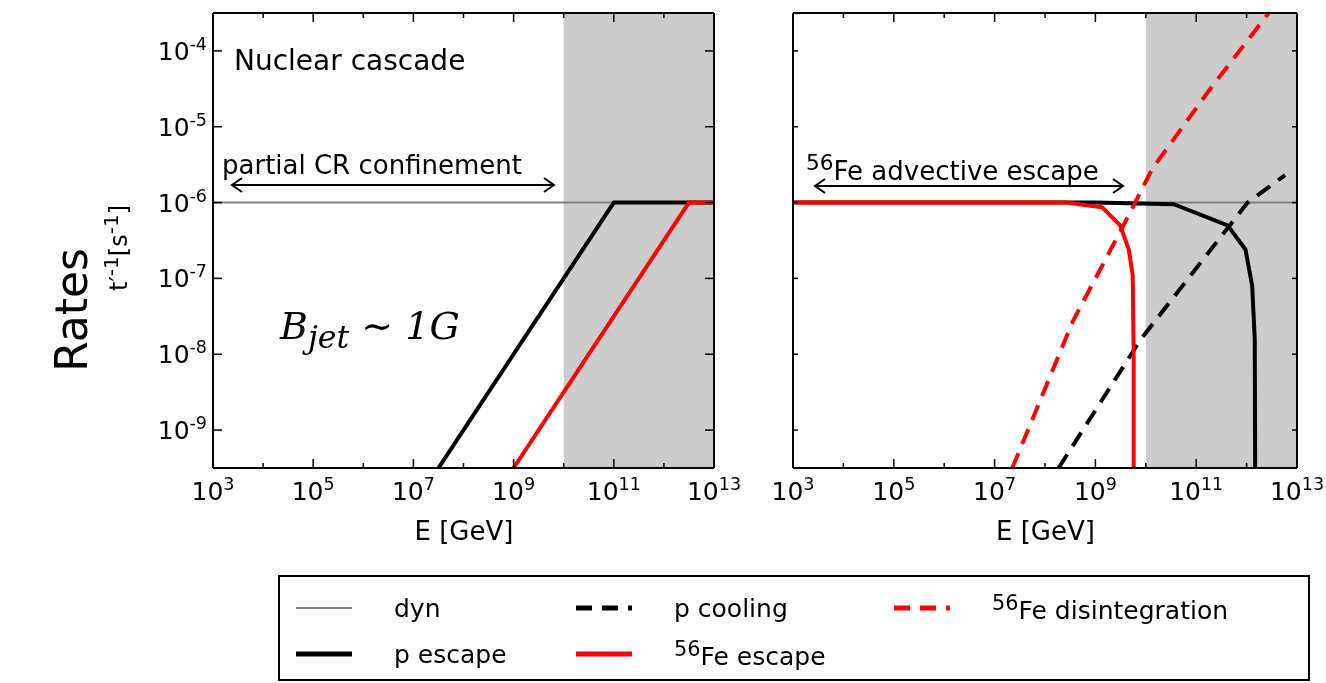 The image size is (1326, 683). Describe the element at coordinates (750, 654) in the screenshot. I see `legend-label: $^{56}$Fe escape` at that location.